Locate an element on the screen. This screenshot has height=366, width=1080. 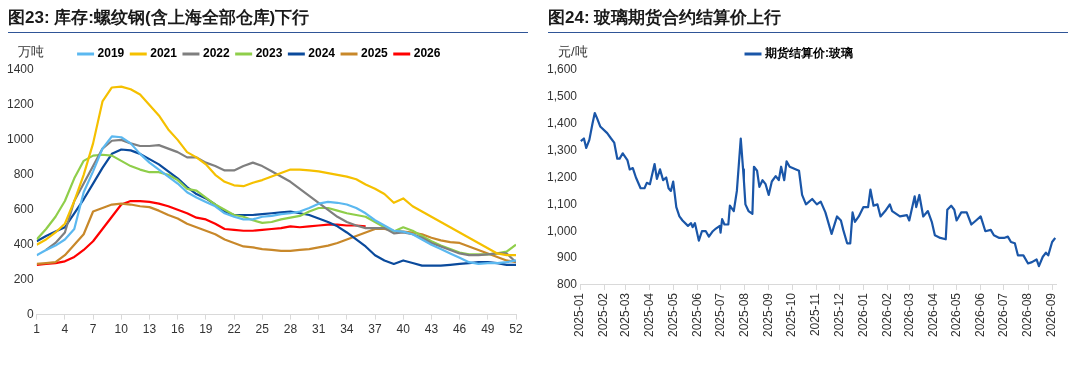
x-tick-label: 40 is located at coordinates (403, 329).